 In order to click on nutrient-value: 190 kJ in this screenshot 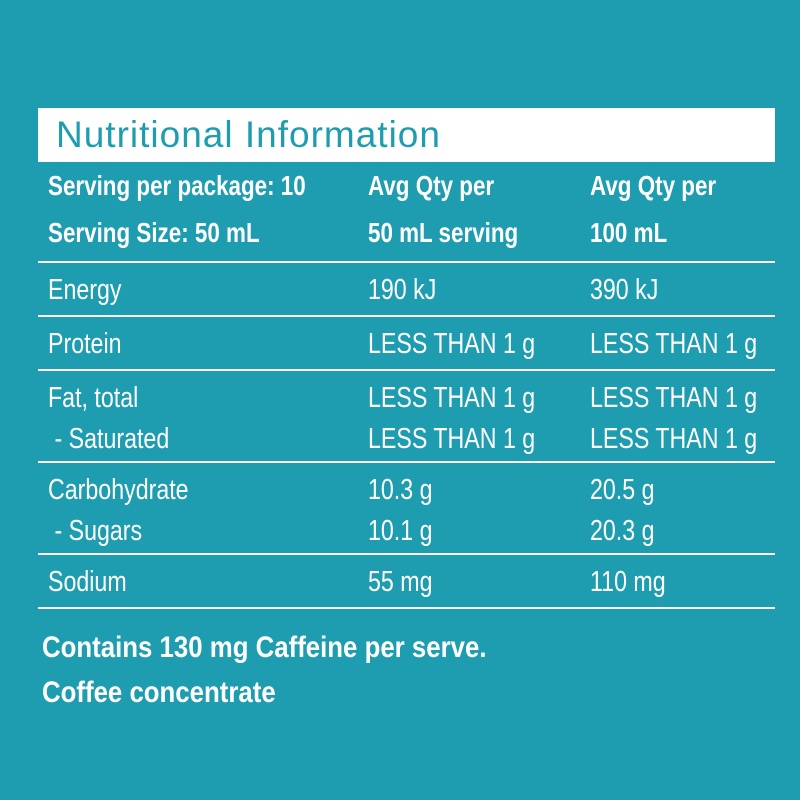, I will do `click(402, 290)`.